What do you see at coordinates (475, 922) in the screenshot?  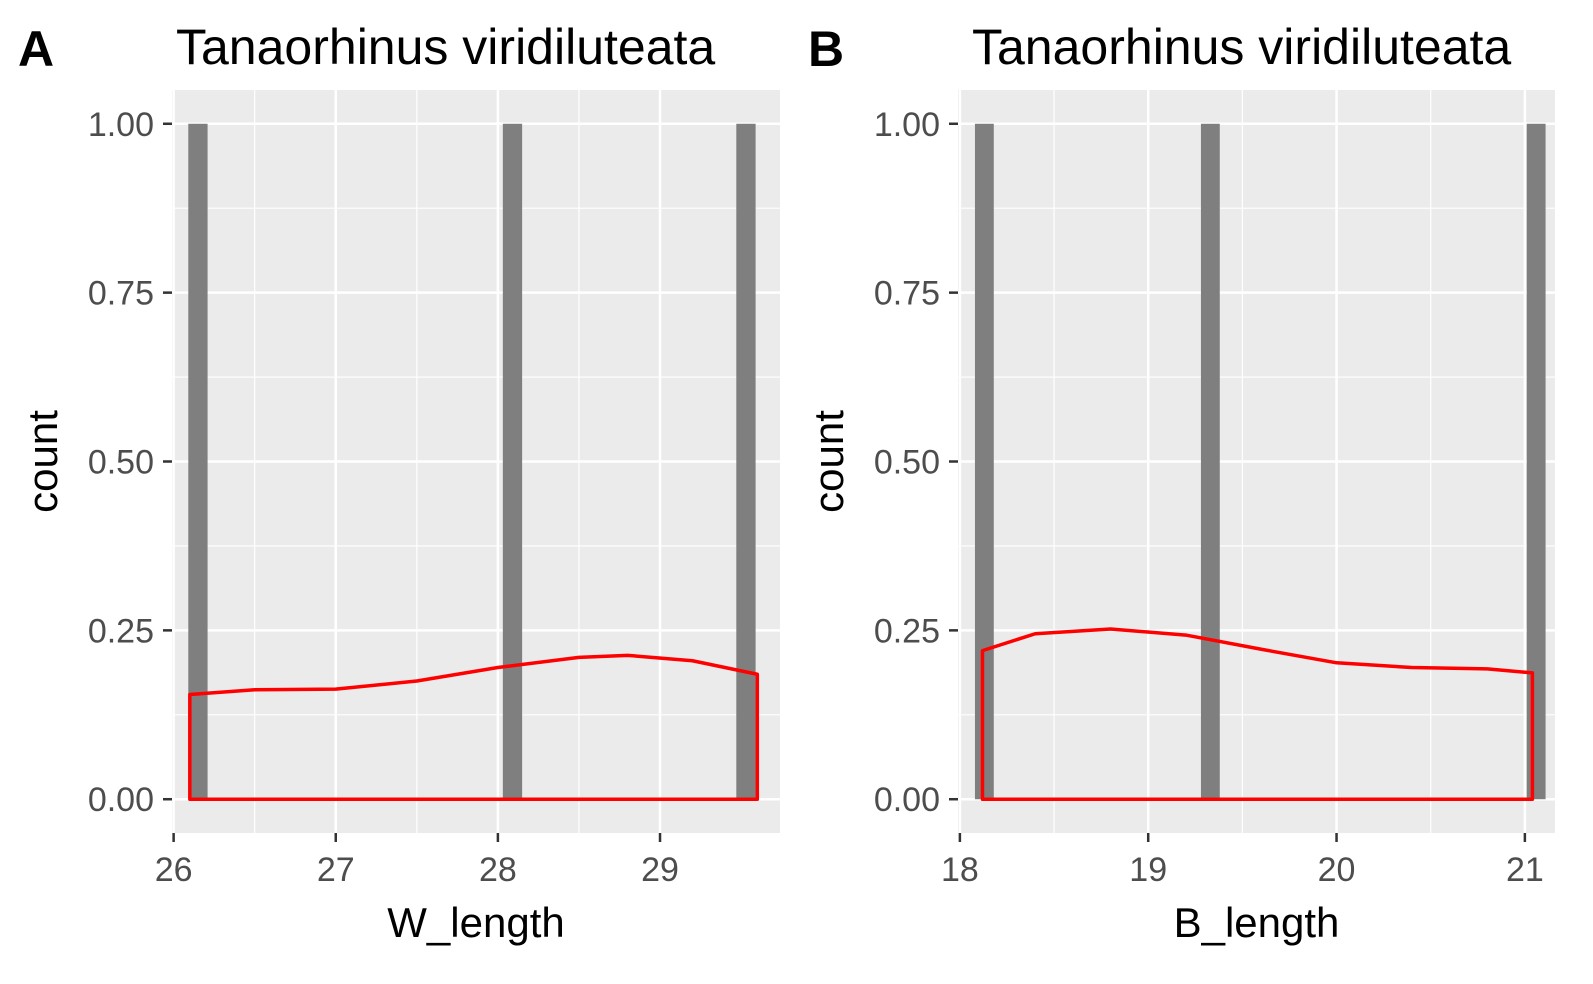 I see `x-axis-title: W_length` at bounding box center [475, 922].